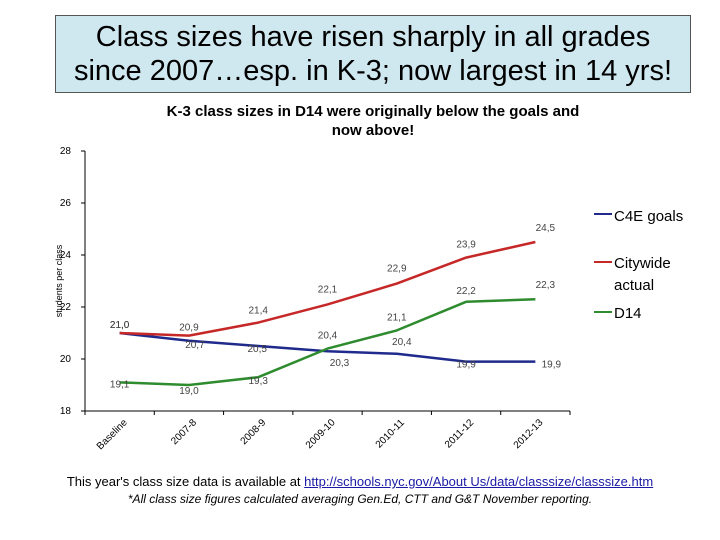 The height and width of the screenshot is (540, 720). What do you see at coordinates (546, 228) in the screenshot?
I see `data-label: 24,5` at bounding box center [546, 228].